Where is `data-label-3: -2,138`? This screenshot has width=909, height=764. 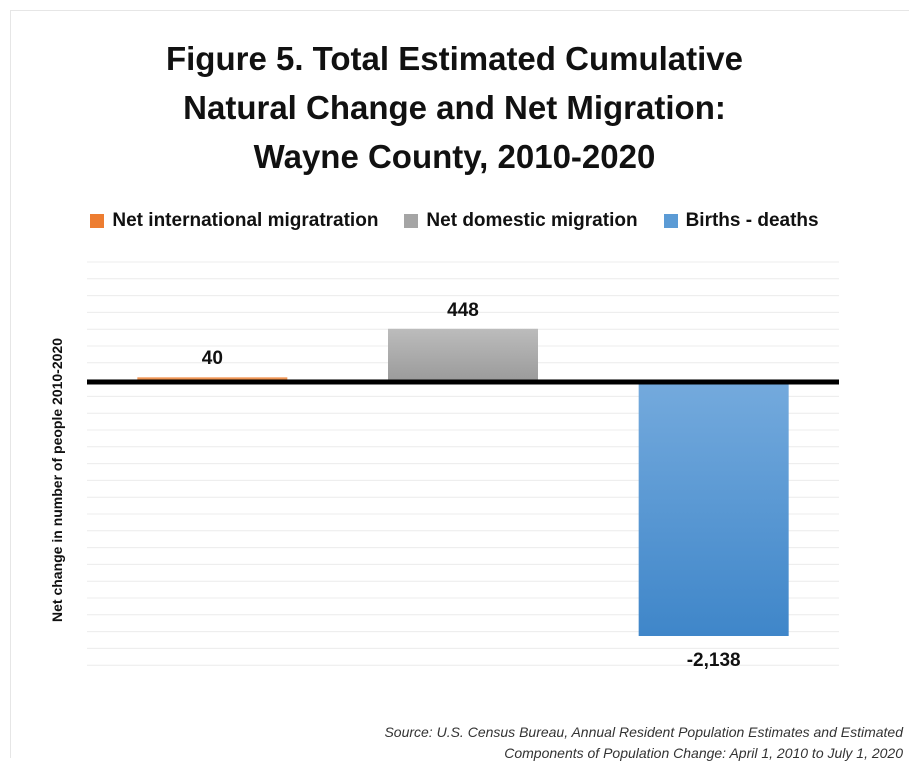
data-label-3: -2,138 is located at coordinates (714, 660).